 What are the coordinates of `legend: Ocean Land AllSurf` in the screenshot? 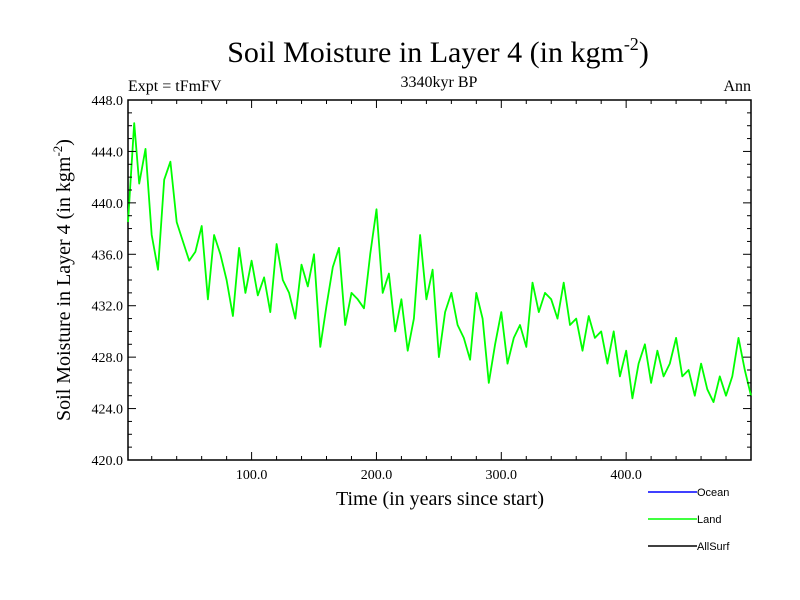 It's located at (689, 520).